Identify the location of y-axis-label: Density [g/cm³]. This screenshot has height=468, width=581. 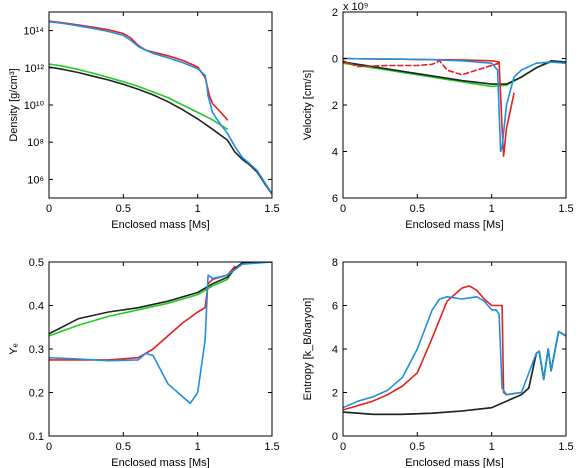
(14, 104).